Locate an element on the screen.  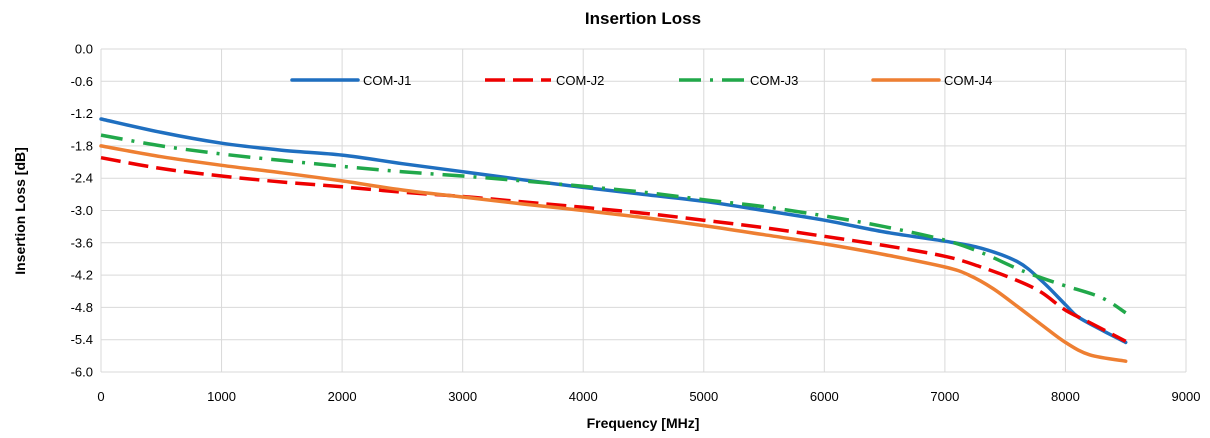
y-tick-label: 0.0 is located at coordinates (84, 49).